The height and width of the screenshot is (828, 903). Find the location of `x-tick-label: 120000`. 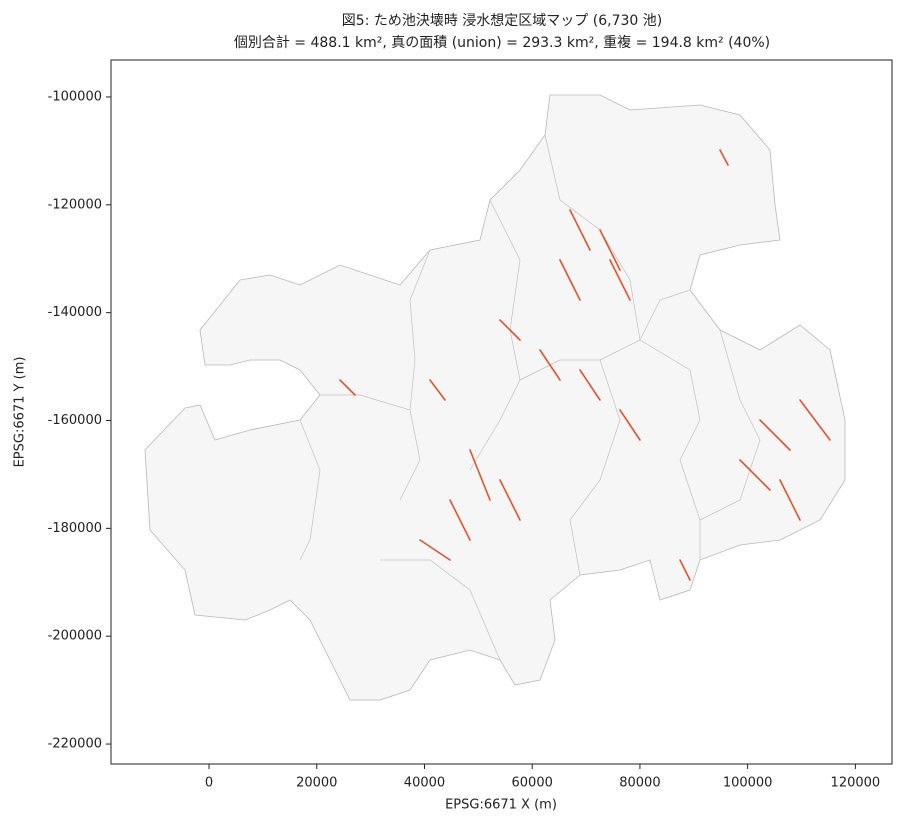

x-tick-label: 120000 is located at coordinates (856, 783).